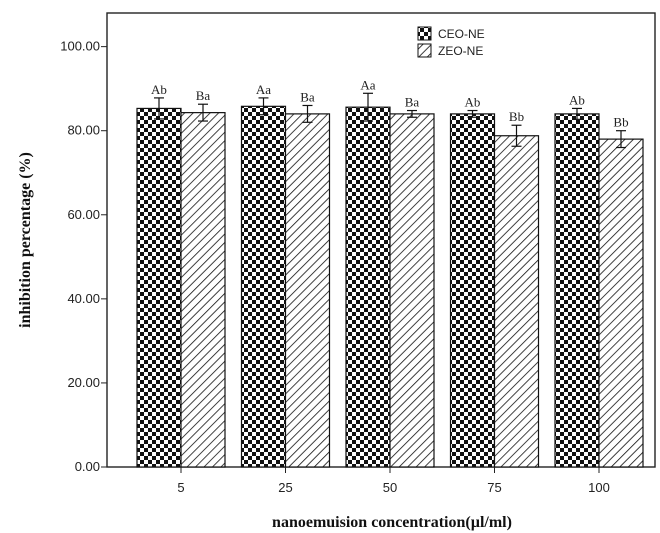 Image resolution: width=660 pixels, height=533 pixels. What do you see at coordinates (80, 46) in the screenshot?
I see `y-tick-label-100-00: 100.00` at bounding box center [80, 46].